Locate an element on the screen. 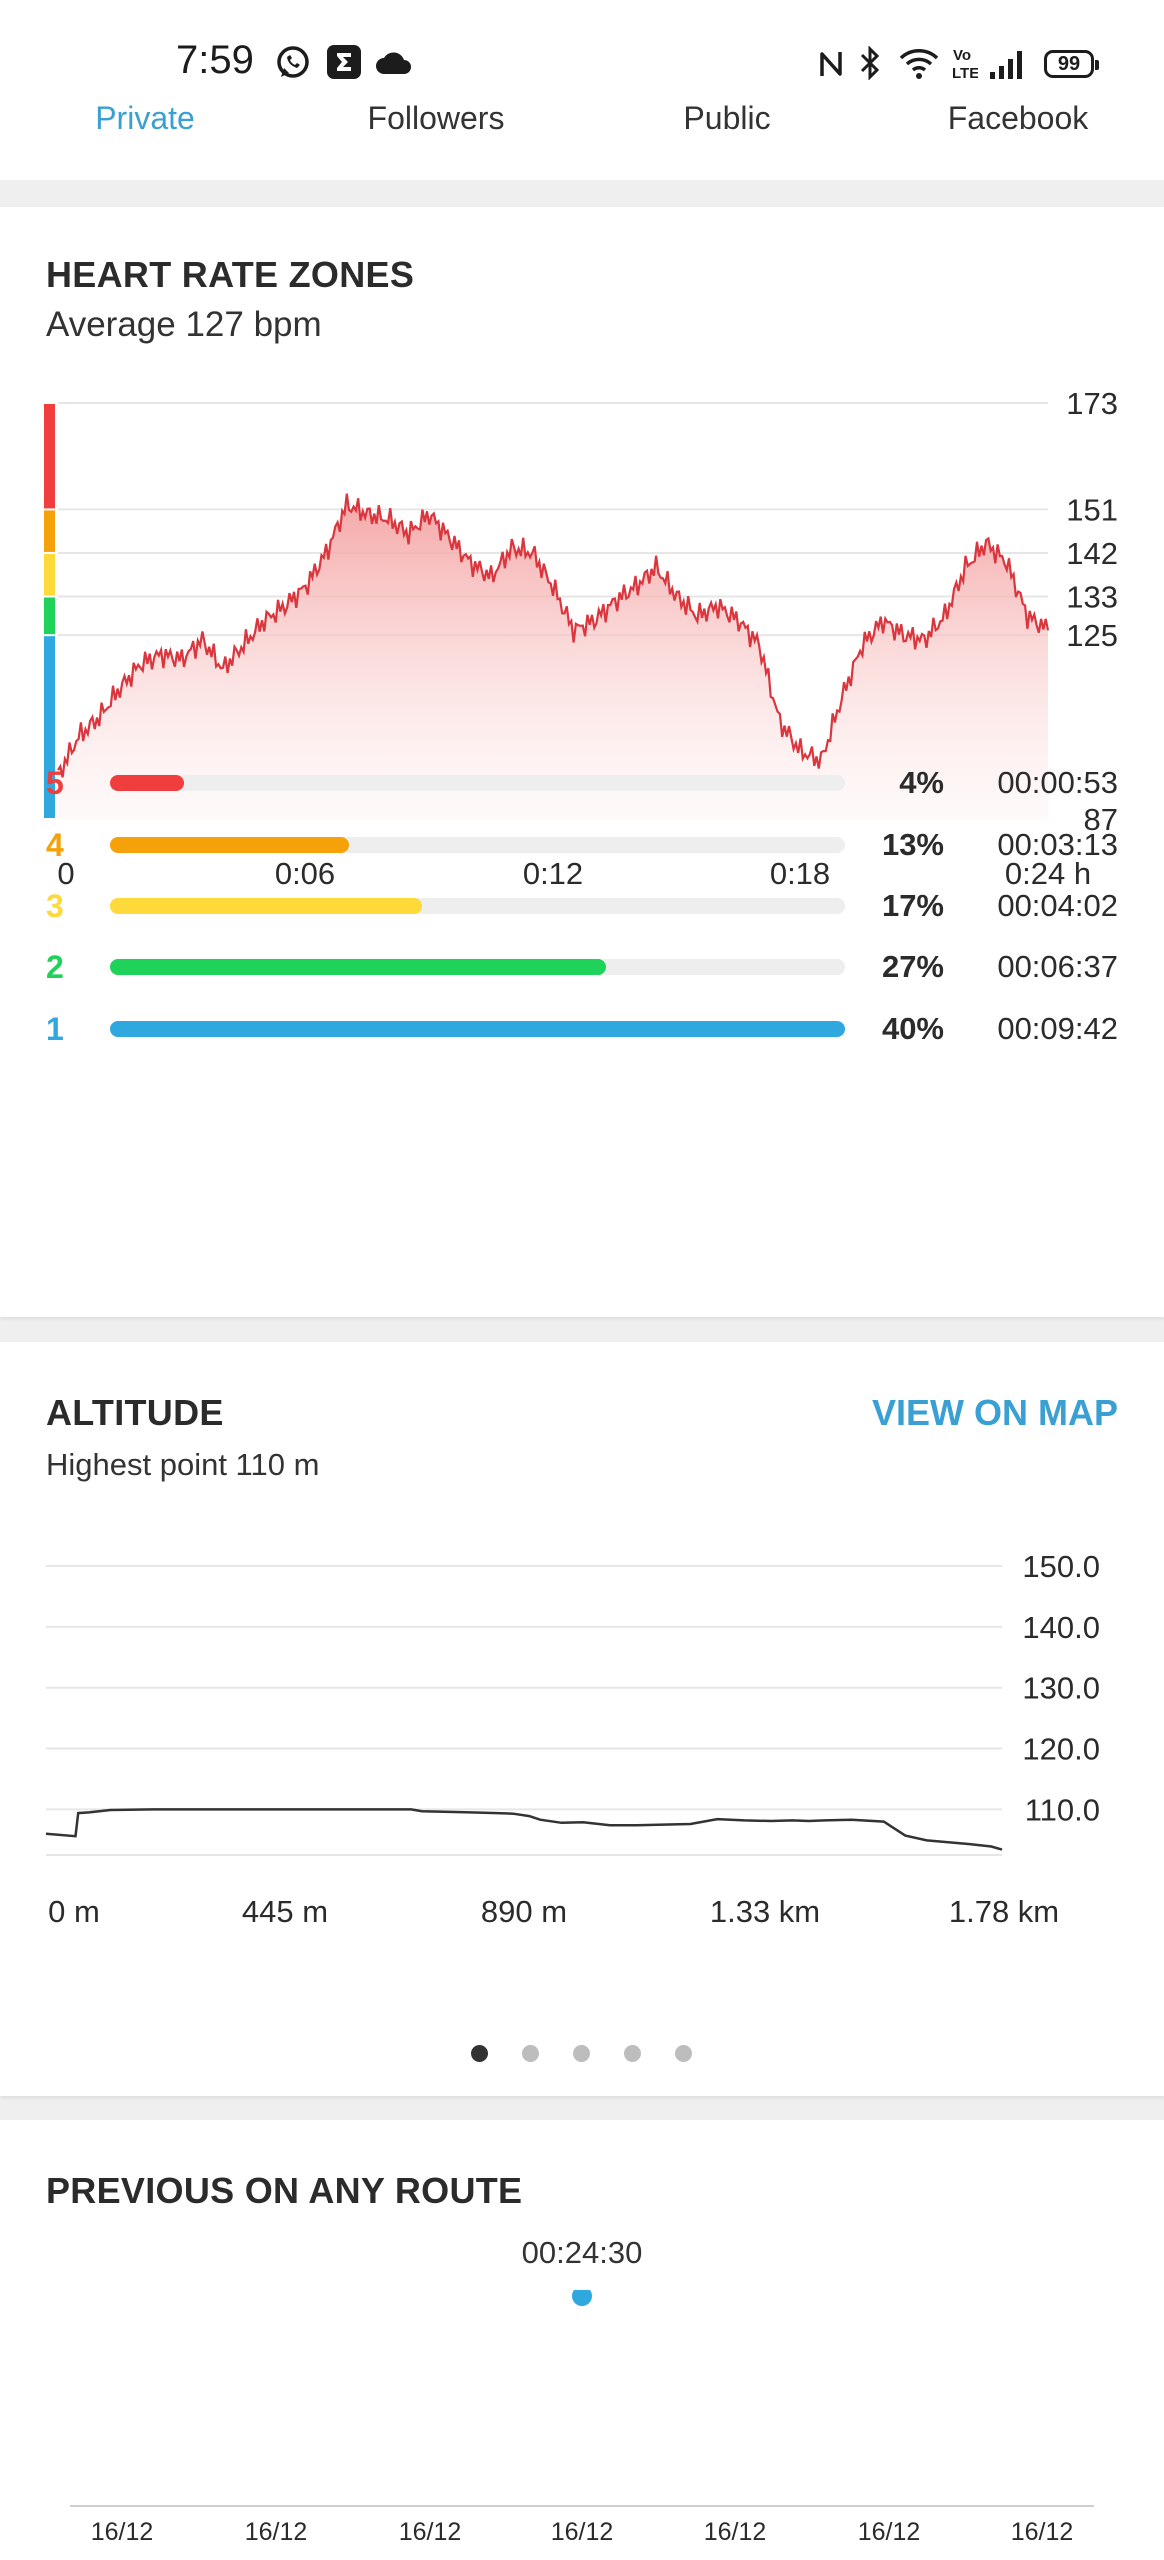 Image resolution: width=1164 pixels, height=2560 pixels. zone-duration: 00:03:13 is located at coordinates (1057, 844).